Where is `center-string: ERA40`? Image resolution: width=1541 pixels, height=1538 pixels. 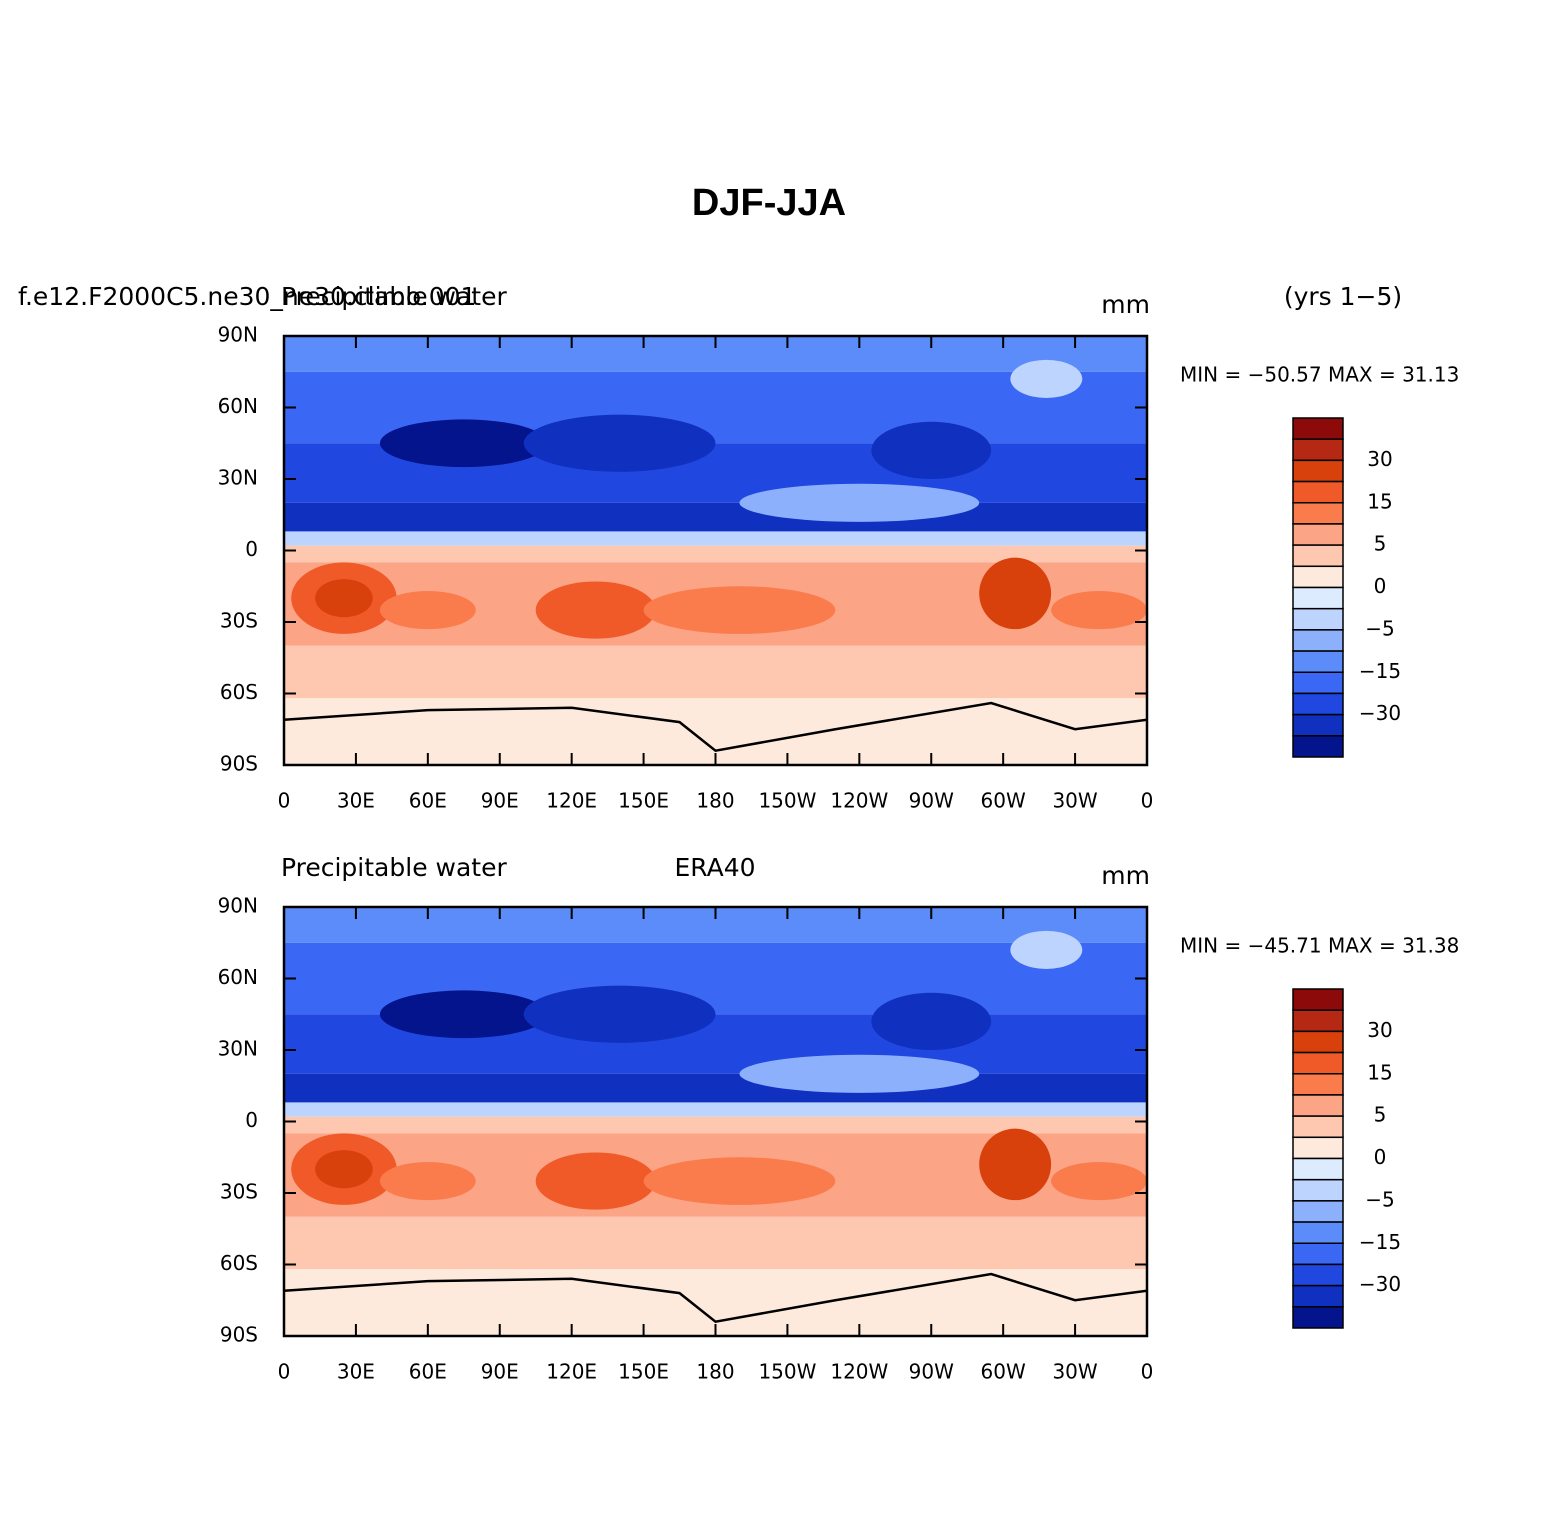
center-string: ERA40 is located at coordinates (714, 867).